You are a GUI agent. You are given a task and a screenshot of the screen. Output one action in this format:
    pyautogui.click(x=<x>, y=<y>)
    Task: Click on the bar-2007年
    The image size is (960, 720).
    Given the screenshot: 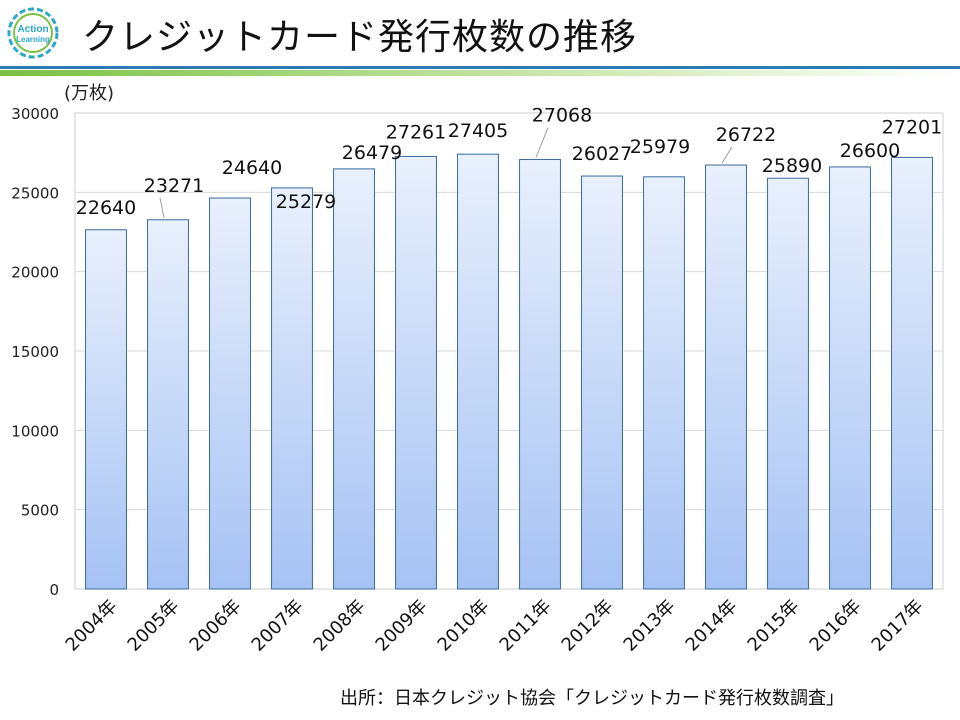 What is the action you would take?
    pyautogui.click(x=292, y=388)
    